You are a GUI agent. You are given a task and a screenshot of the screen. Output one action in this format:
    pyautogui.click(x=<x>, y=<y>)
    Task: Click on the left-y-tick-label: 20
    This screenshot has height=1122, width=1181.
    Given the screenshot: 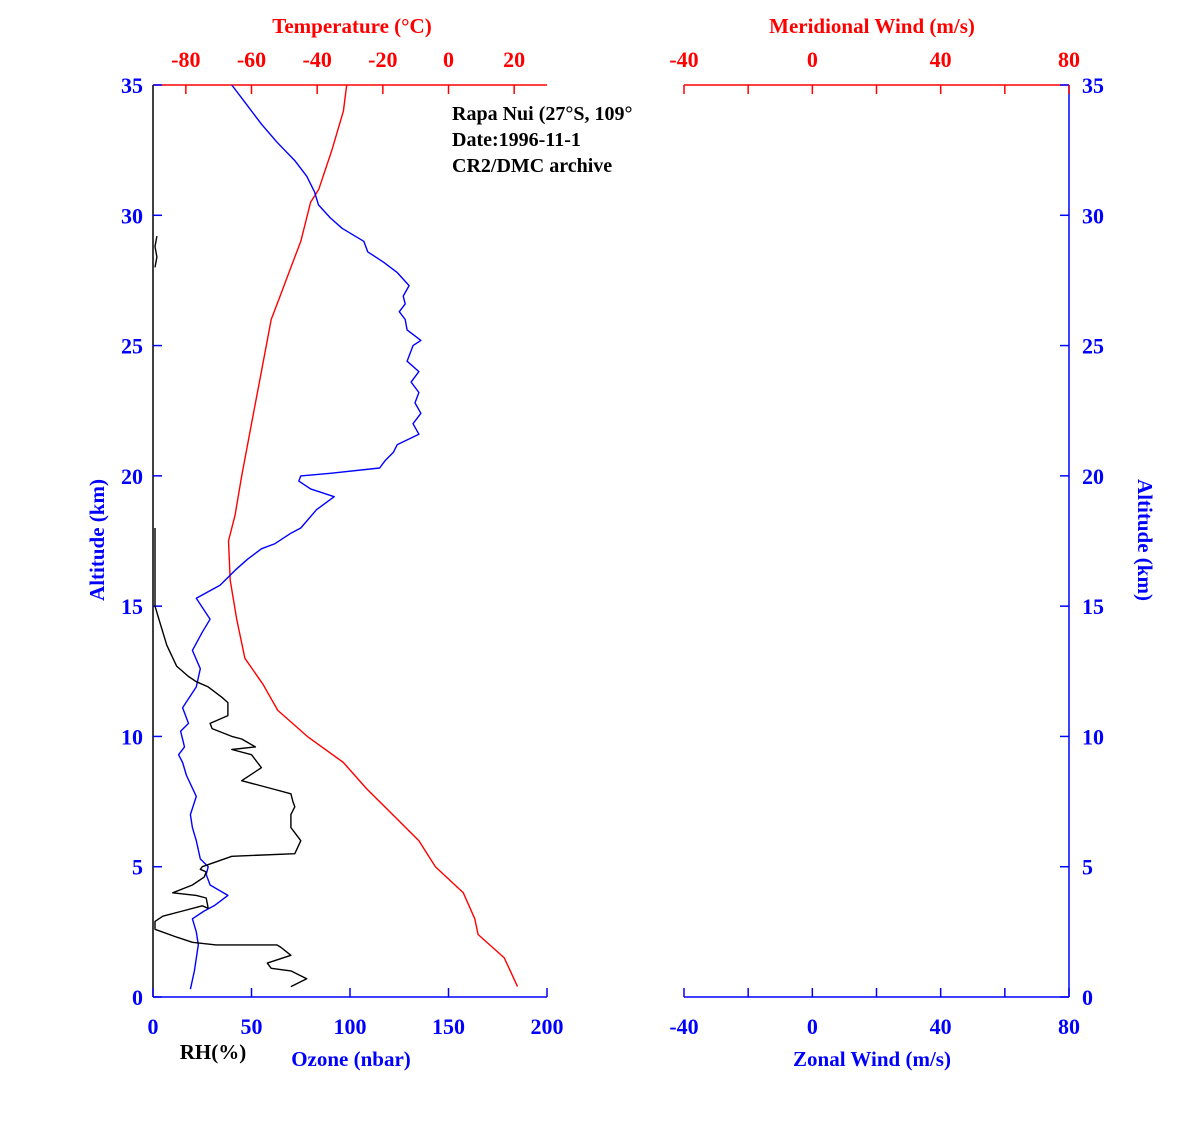 What is the action you would take?
    pyautogui.click(x=132, y=476)
    